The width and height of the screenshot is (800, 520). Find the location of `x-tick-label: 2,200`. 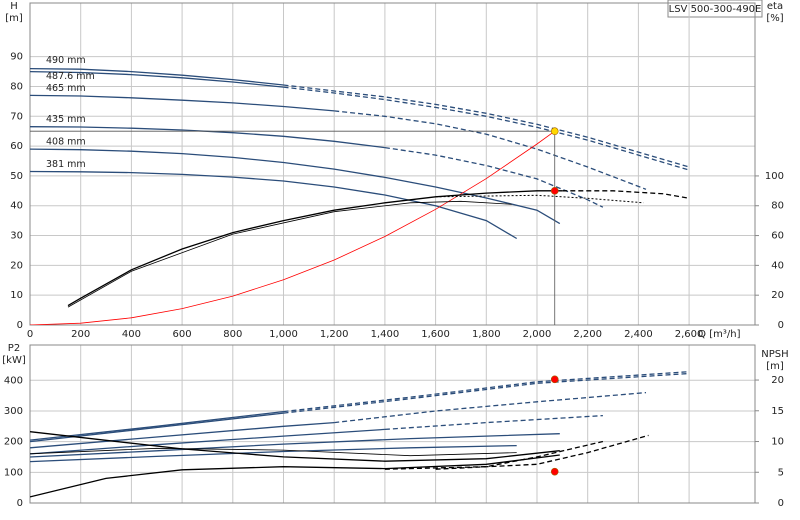

x-tick-label: 2,200 is located at coordinates (587, 334).